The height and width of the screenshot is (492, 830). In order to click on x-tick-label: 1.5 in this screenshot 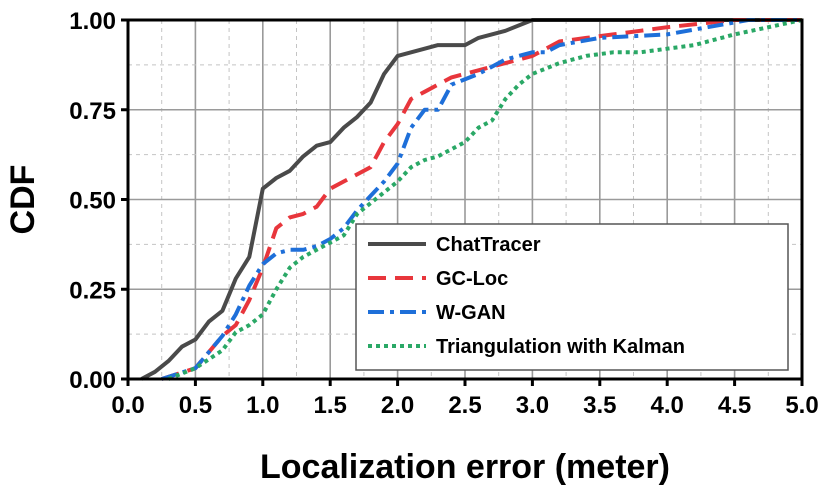, I will do `click(330, 405)`.